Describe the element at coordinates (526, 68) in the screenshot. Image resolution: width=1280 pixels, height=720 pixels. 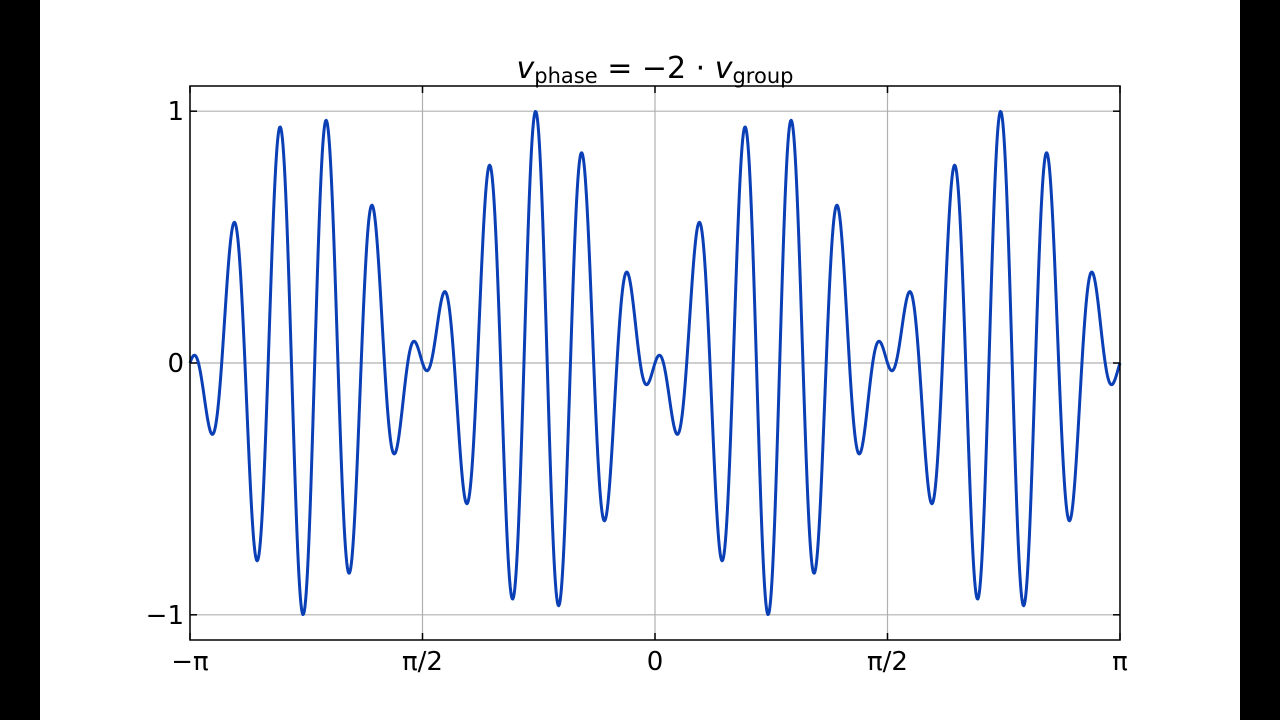
I see `title-v1: v` at that location.